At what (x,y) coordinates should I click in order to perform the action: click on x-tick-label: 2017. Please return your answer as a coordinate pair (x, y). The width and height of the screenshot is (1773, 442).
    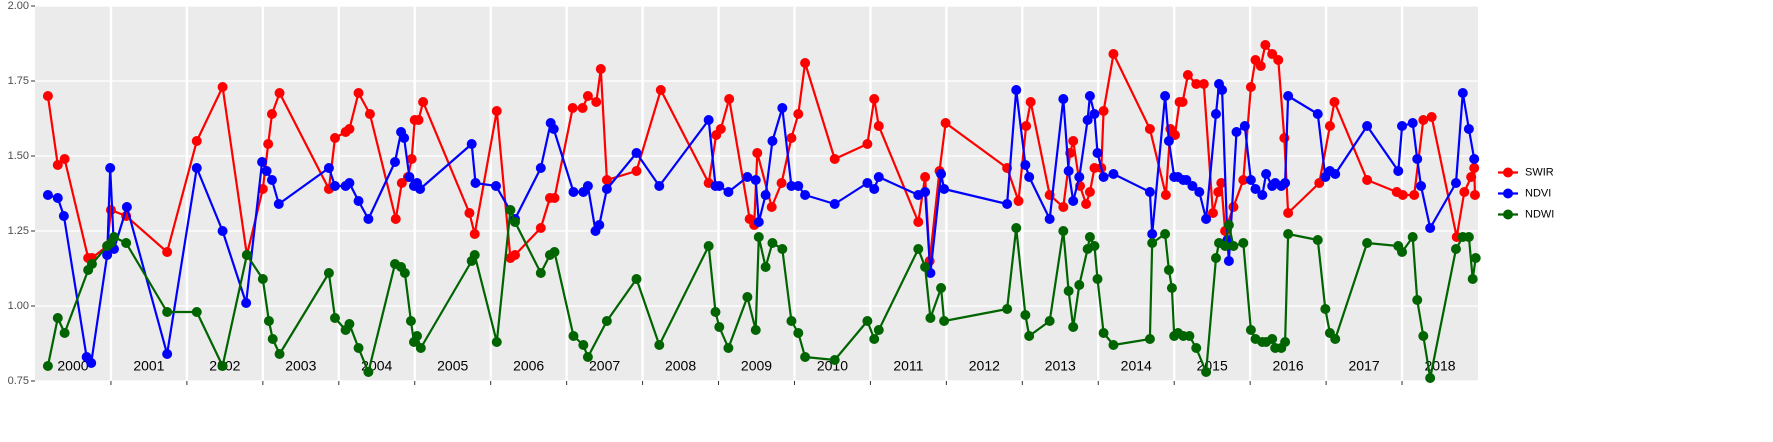
    Looking at the image, I should click on (1364, 366).